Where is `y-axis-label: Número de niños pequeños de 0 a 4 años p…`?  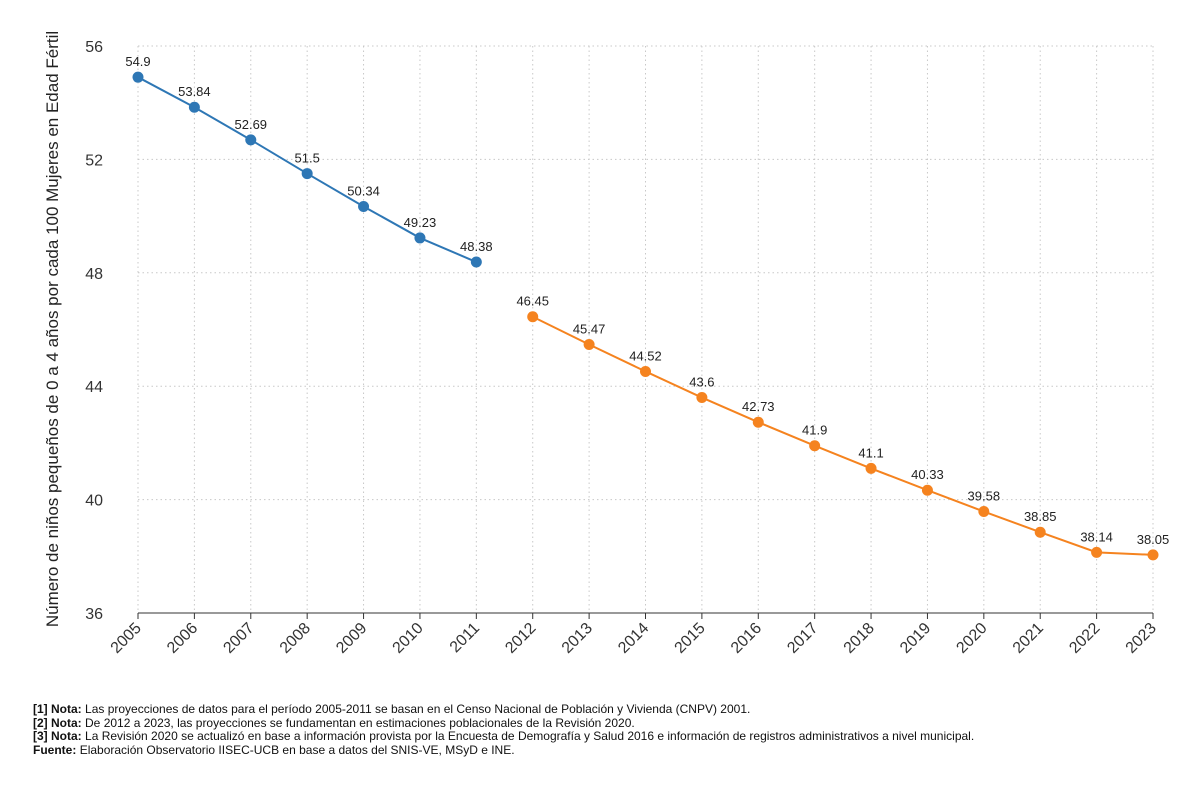
y-axis-label: Número de niños pequeños de 0 a 4 años p… is located at coordinates (52, 329).